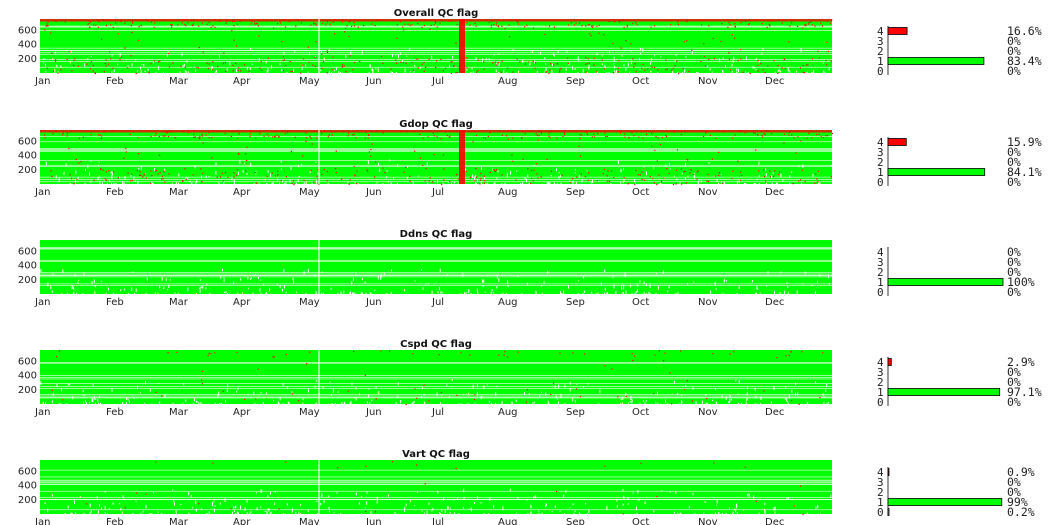 This screenshot has height=525, width=1057. What do you see at coordinates (1021, 362) in the screenshot?
I see `flag-percent-label: 2.9%` at bounding box center [1021, 362].